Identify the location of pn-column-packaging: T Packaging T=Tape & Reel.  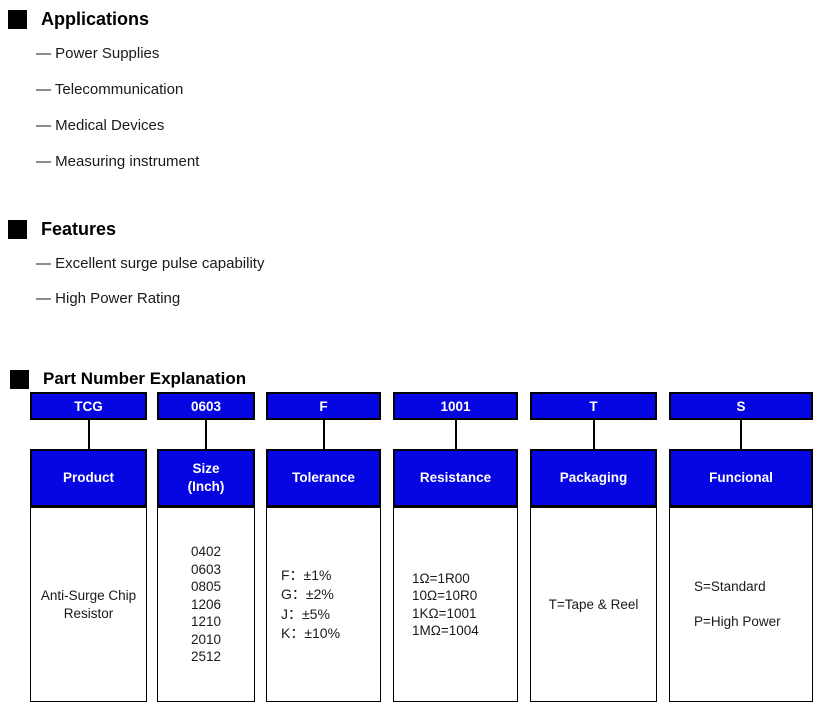
(593, 547).